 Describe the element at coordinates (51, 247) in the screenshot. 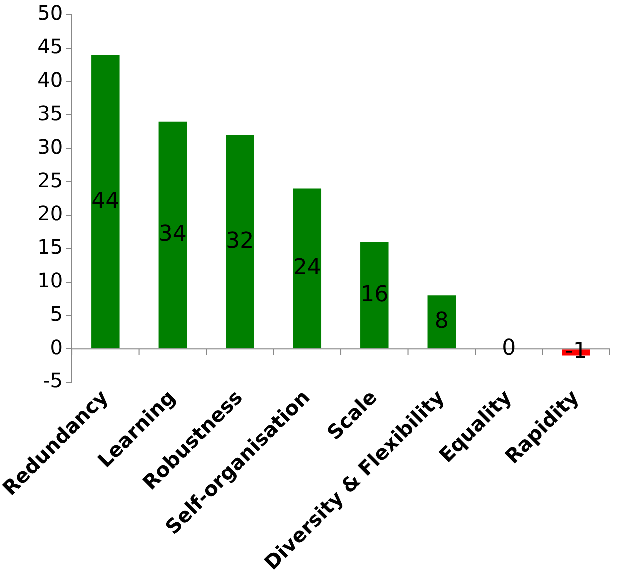

I see `y-tick-label: 15` at that location.